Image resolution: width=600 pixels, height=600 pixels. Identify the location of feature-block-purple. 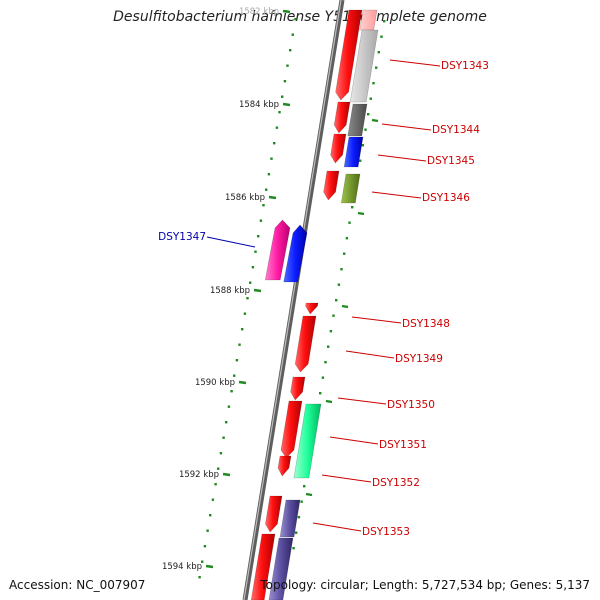
(290, 518).